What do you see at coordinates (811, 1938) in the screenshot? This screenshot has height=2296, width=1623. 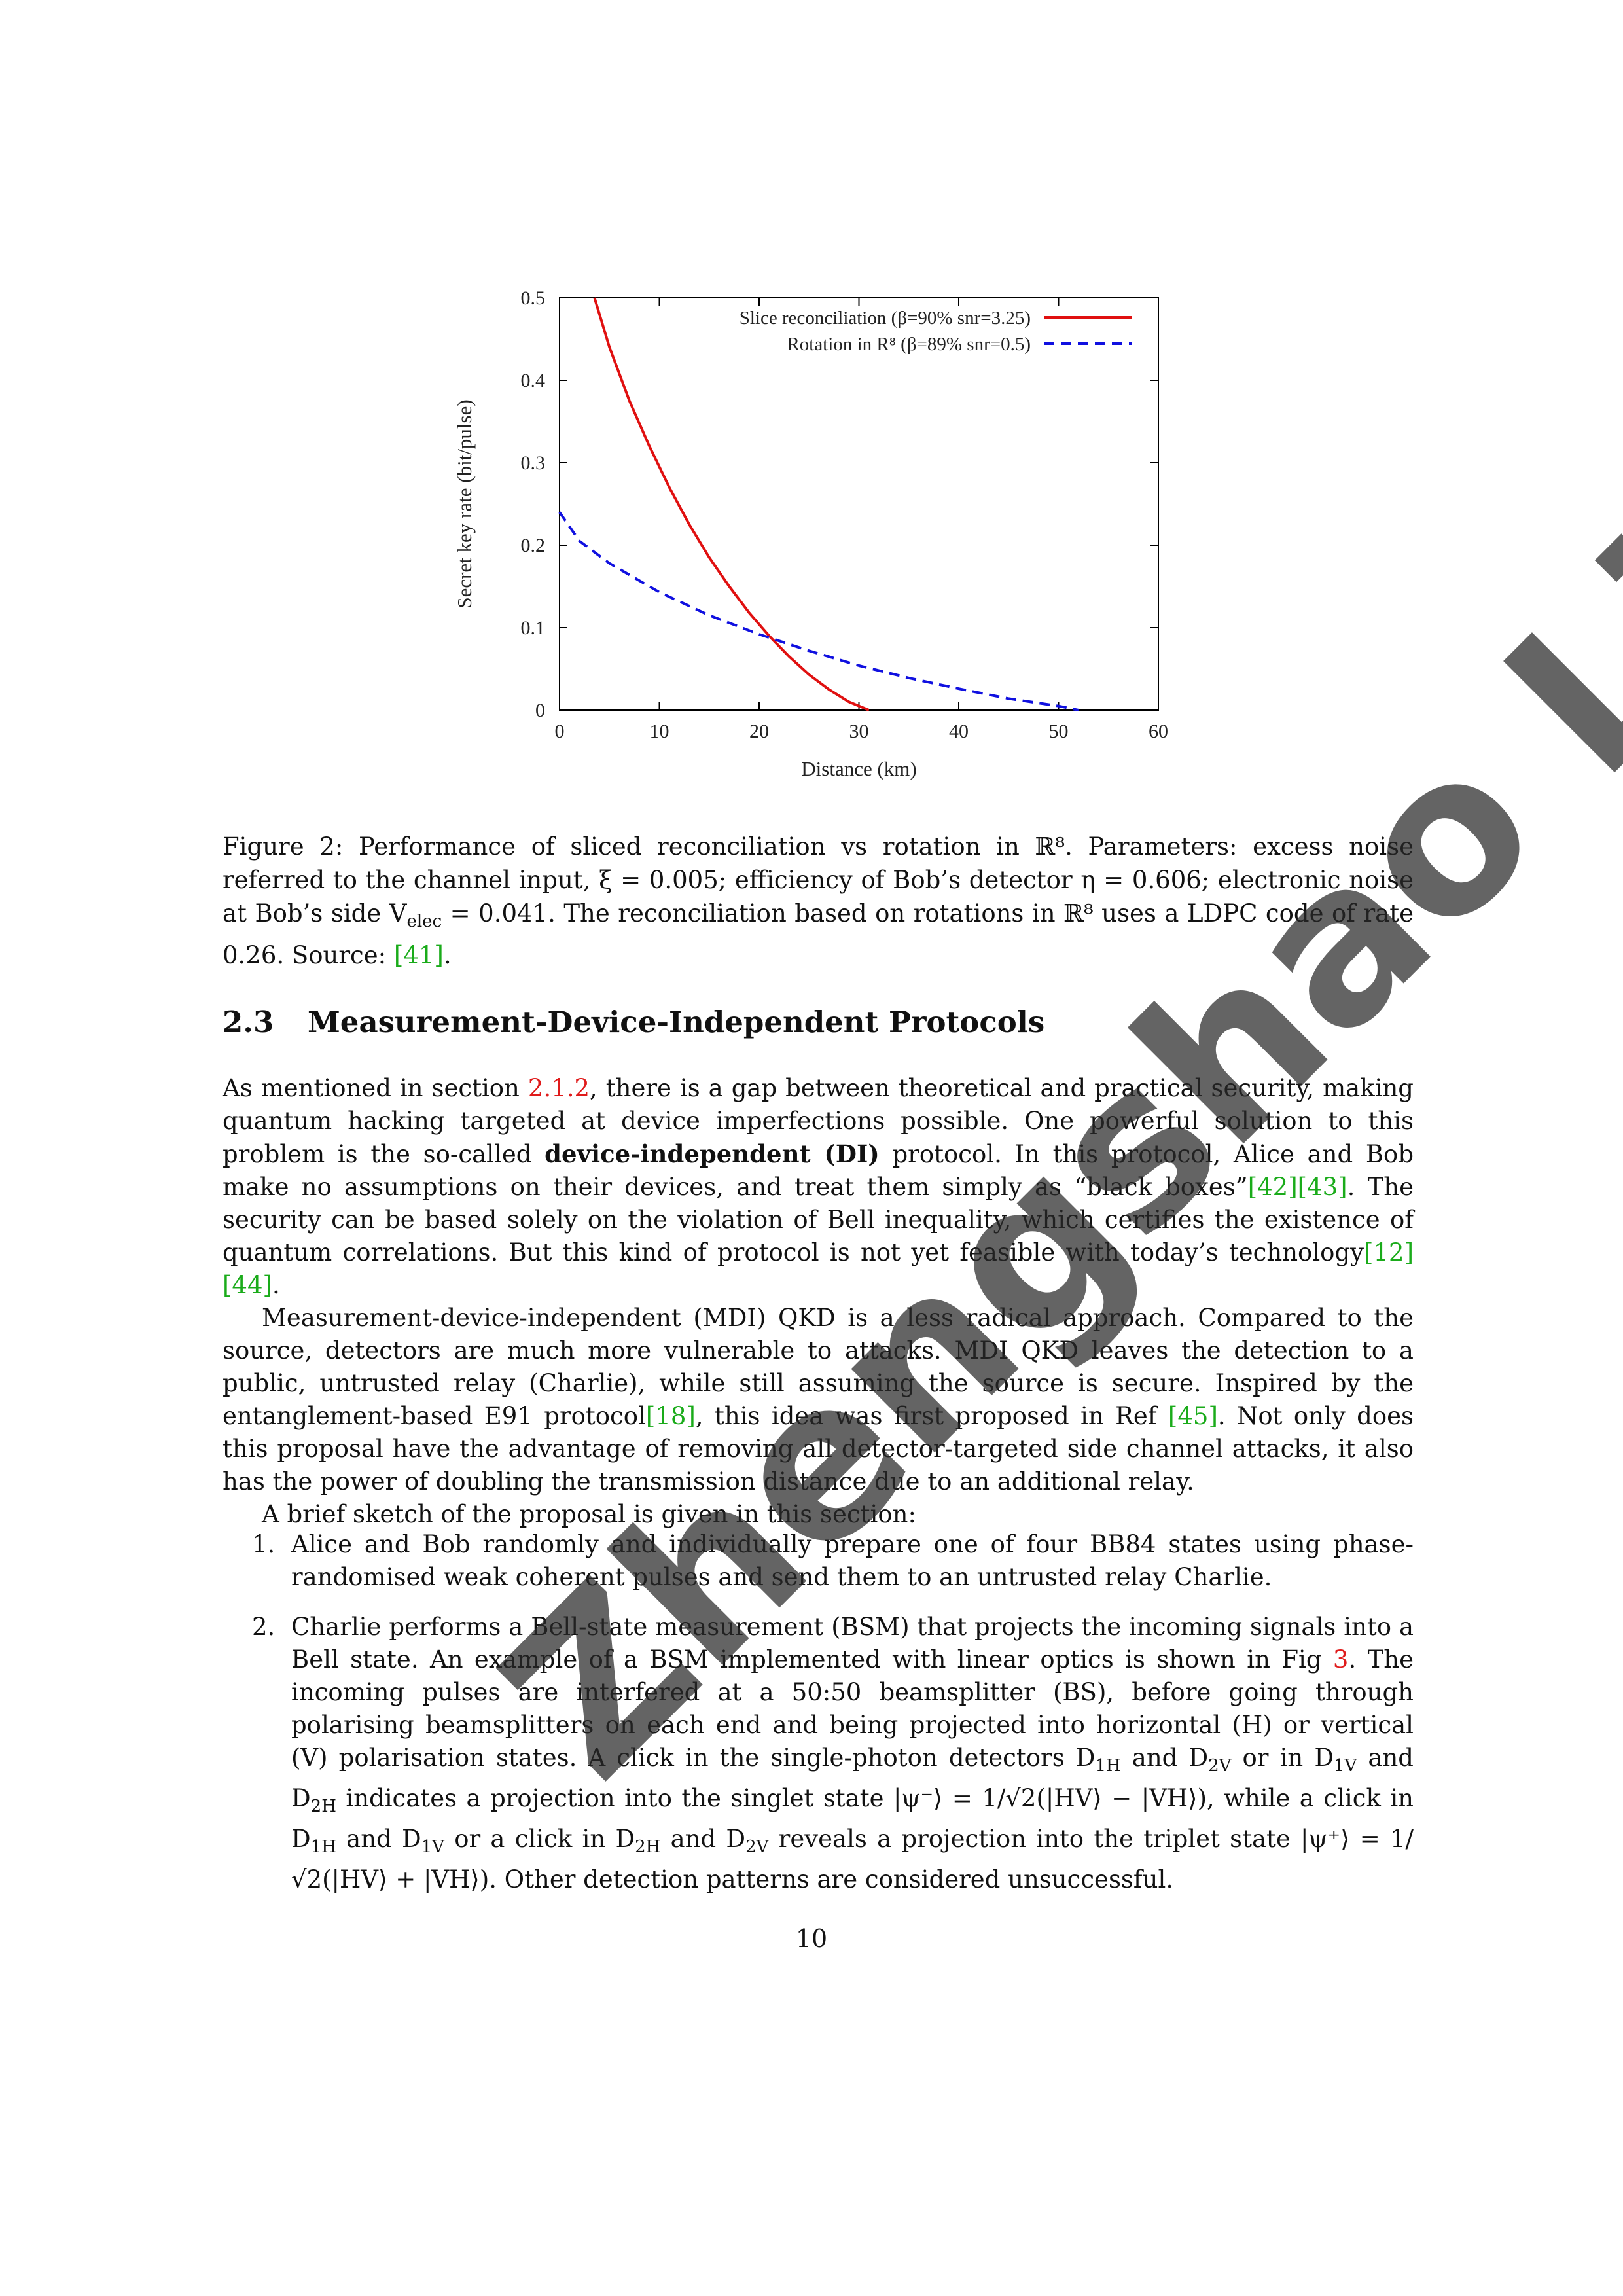 I see `page-number: 10` at bounding box center [811, 1938].